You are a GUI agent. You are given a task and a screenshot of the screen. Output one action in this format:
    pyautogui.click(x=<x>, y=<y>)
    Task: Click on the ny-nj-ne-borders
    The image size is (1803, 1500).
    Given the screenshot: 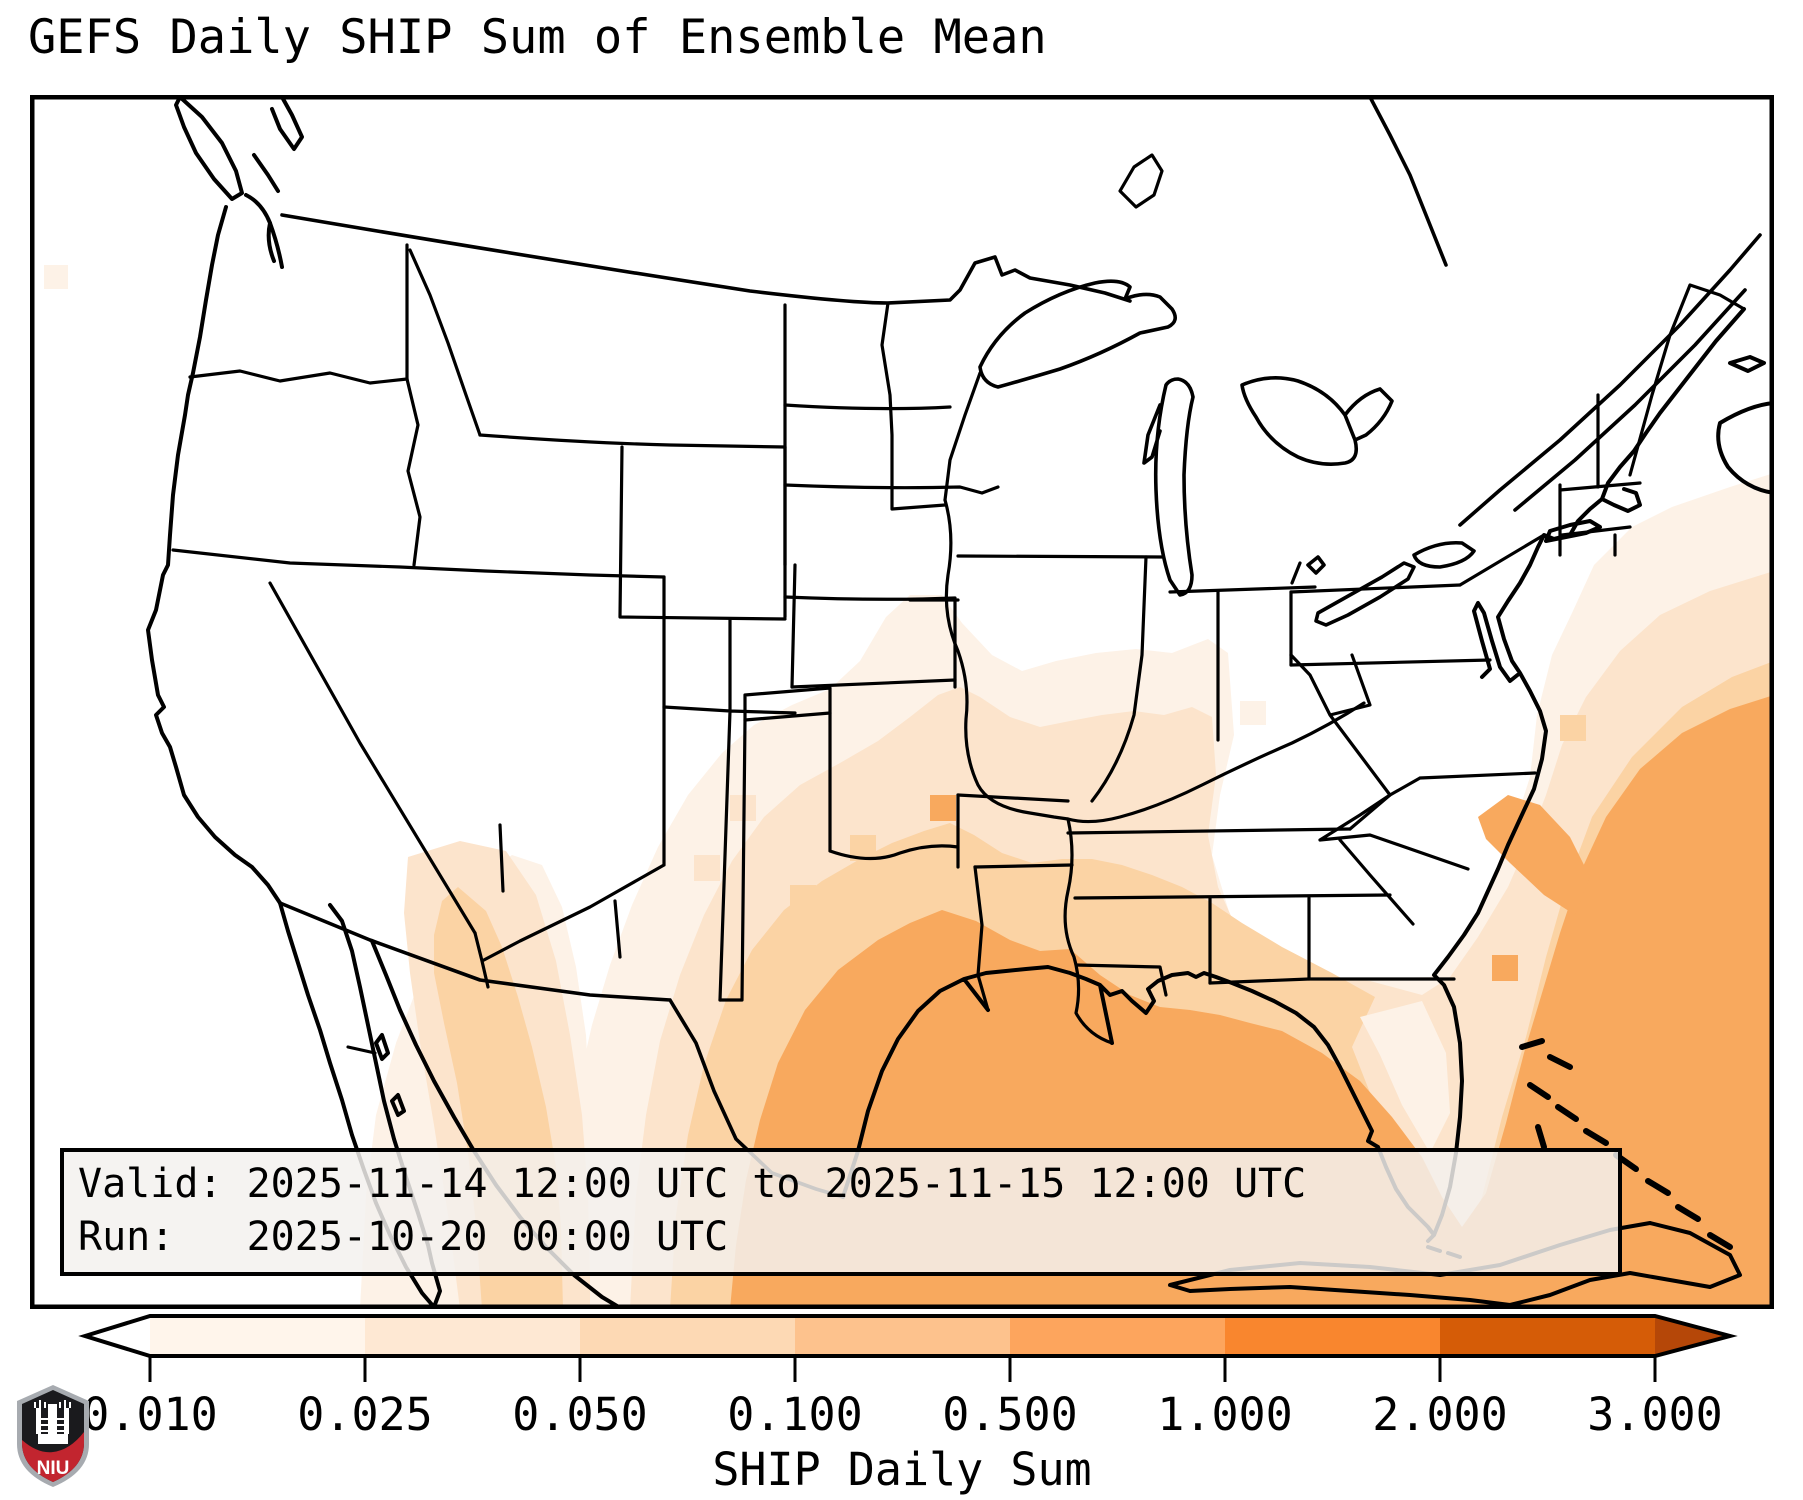 What is the action you would take?
    pyautogui.click(x=1565, y=460)
    